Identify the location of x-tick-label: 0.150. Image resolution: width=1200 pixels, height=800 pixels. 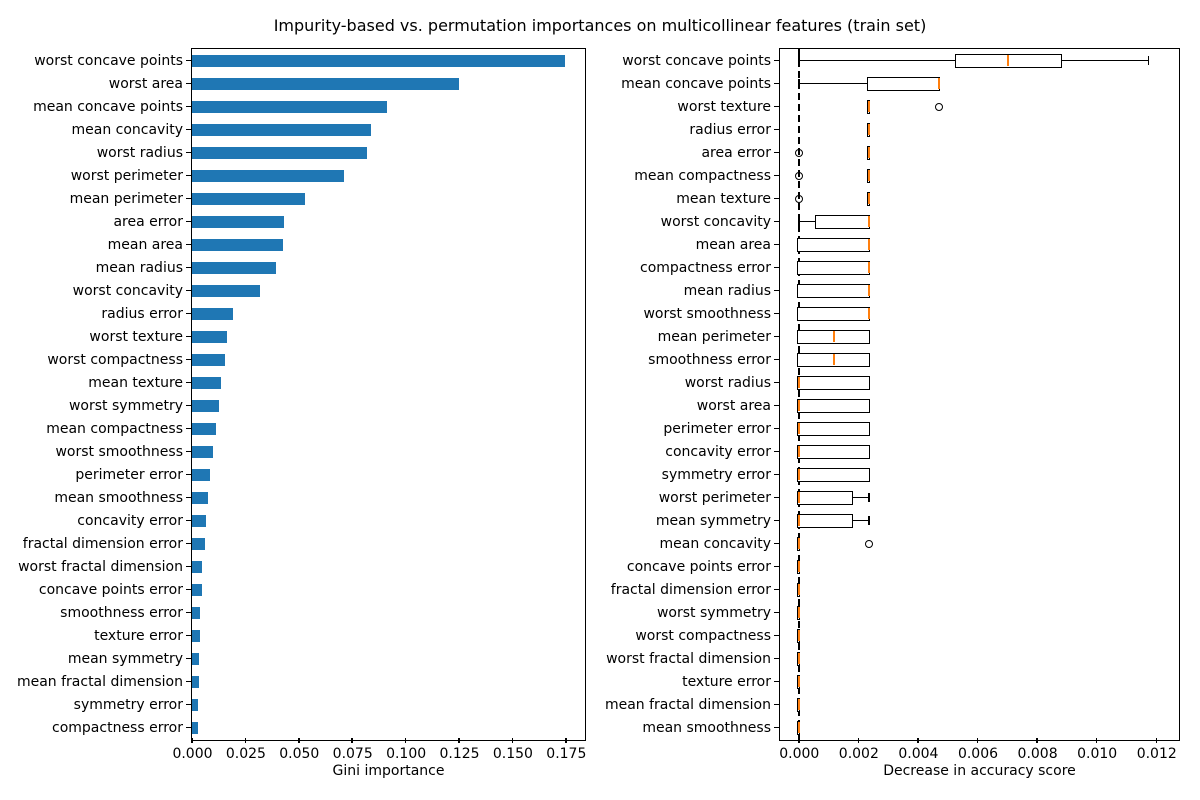
(512, 754).